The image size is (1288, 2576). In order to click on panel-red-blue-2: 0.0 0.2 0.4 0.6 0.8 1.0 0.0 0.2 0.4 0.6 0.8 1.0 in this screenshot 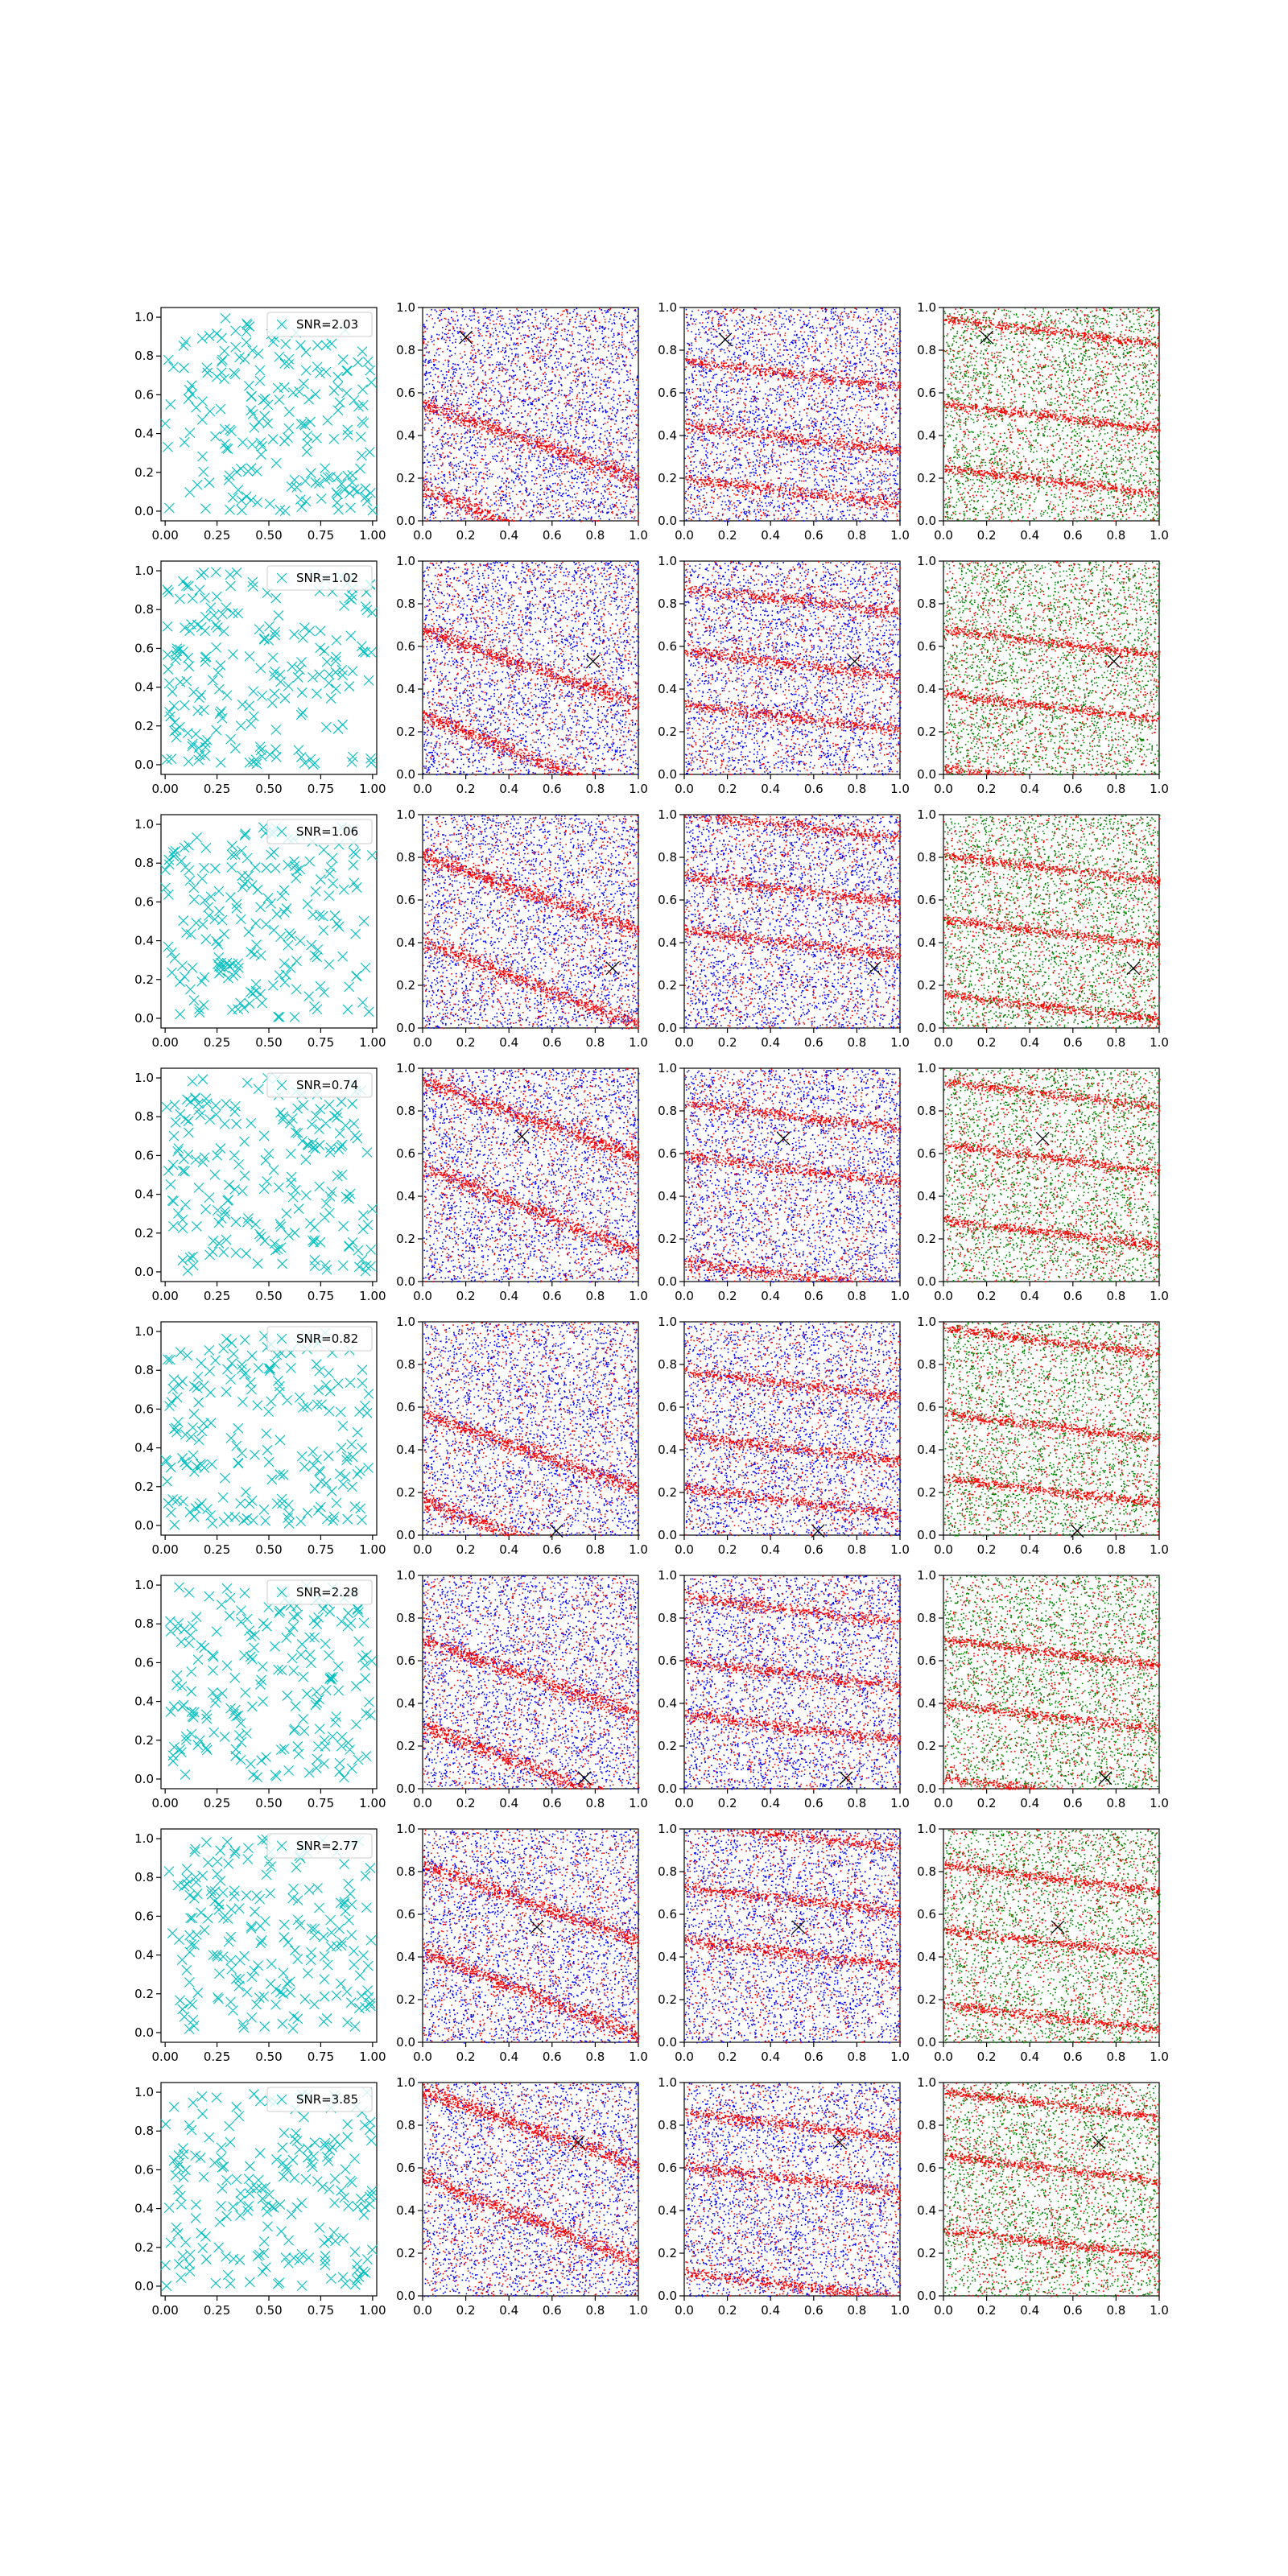, I will do `click(784, 1182)`.